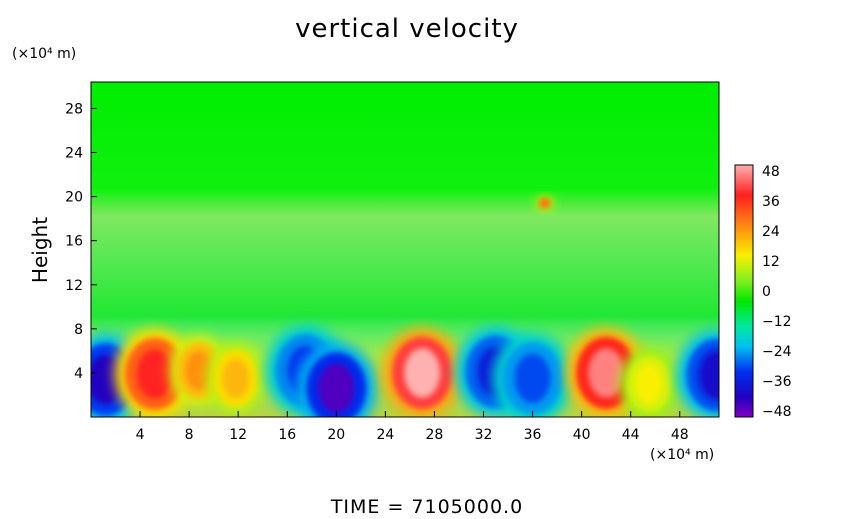  What do you see at coordinates (238, 435) in the screenshot?
I see `x-tick-label: 12` at bounding box center [238, 435].